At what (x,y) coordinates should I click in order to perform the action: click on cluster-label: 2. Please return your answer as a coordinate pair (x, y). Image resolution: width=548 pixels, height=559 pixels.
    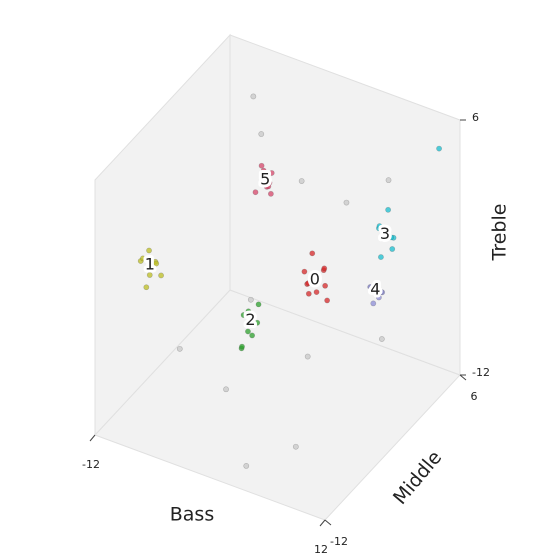
    Looking at the image, I should click on (250, 319).